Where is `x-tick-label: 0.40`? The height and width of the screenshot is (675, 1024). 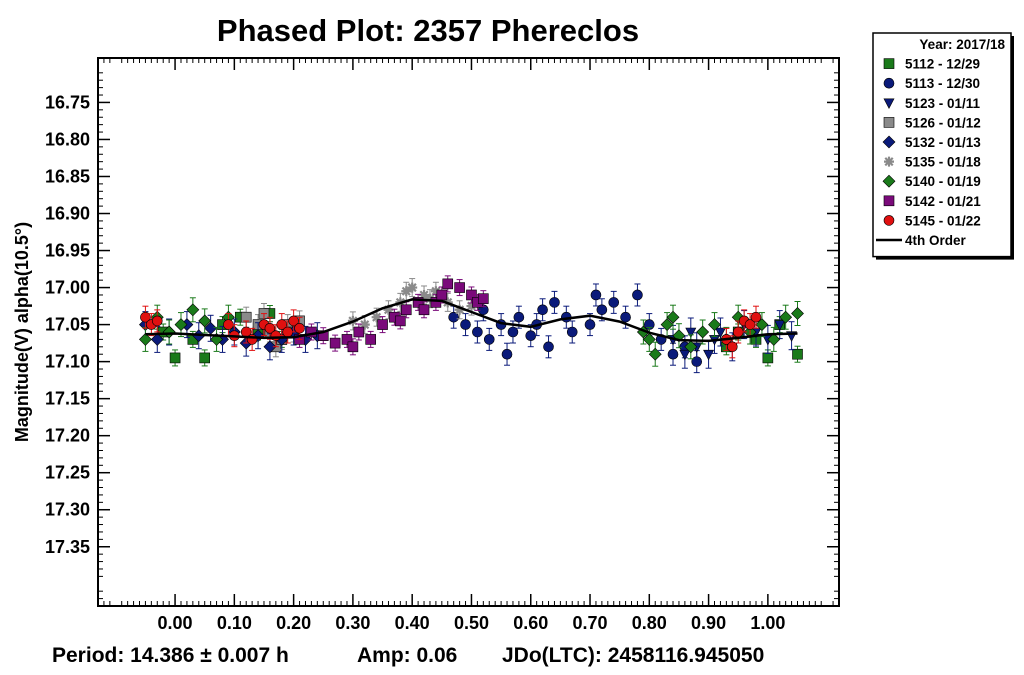 x-tick-label: 0.40 is located at coordinates (412, 623).